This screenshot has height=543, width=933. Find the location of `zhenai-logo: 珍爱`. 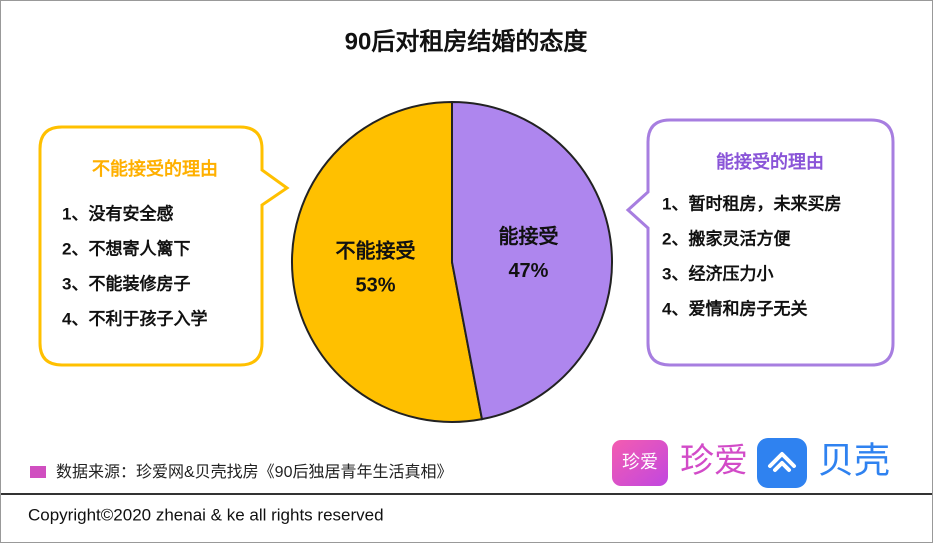

zhenai-logo: 珍爱 is located at coordinates (714, 461).